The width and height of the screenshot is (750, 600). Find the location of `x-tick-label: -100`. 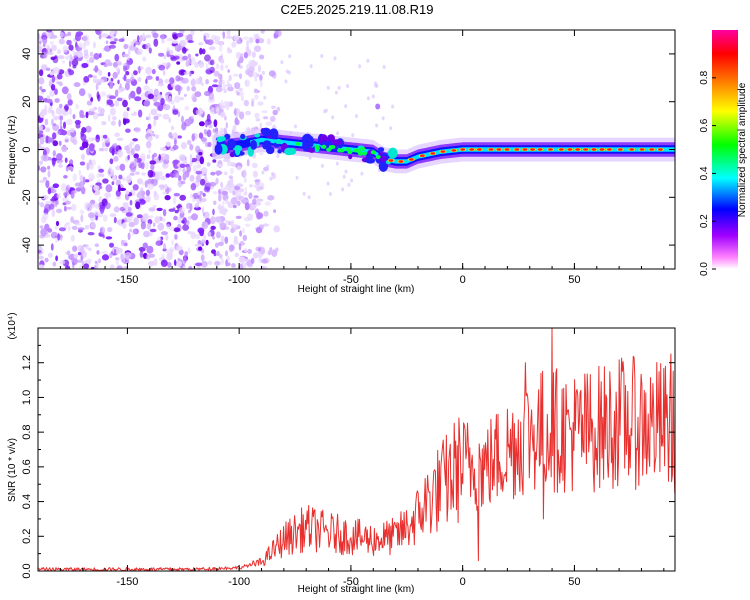

x-tick-label: -100 is located at coordinates (239, 280).